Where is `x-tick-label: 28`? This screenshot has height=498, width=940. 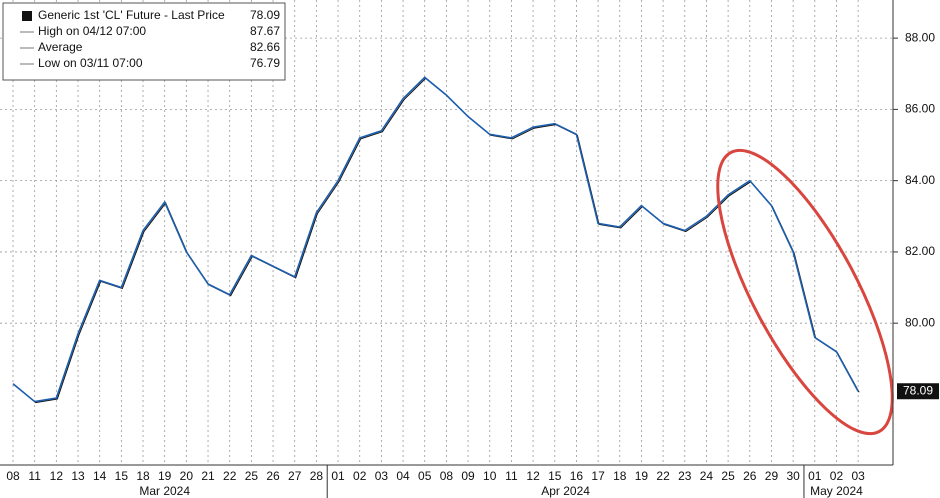 x-tick-label: 28 is located at coordinates (317, 476).